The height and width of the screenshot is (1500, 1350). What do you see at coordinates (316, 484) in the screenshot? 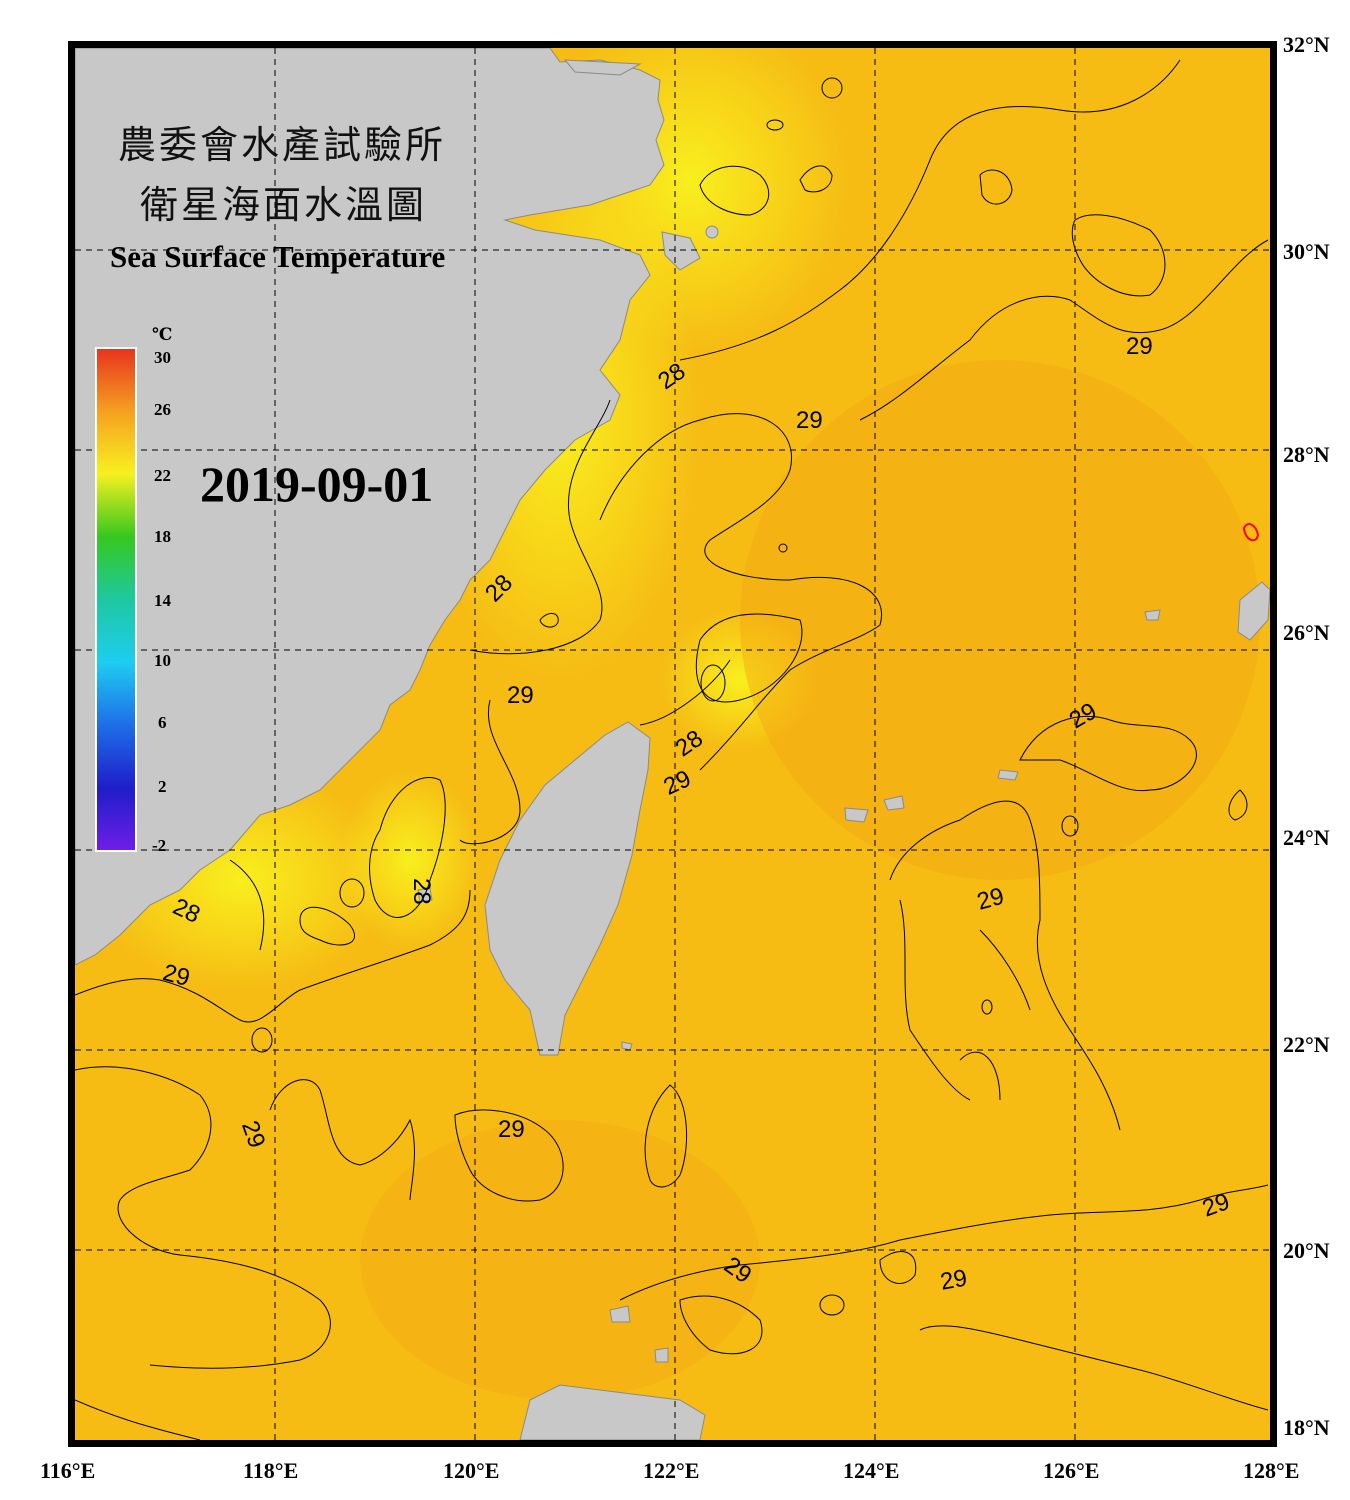
I see `map-date: 2019-09-01` at bounding box center [316, 484].